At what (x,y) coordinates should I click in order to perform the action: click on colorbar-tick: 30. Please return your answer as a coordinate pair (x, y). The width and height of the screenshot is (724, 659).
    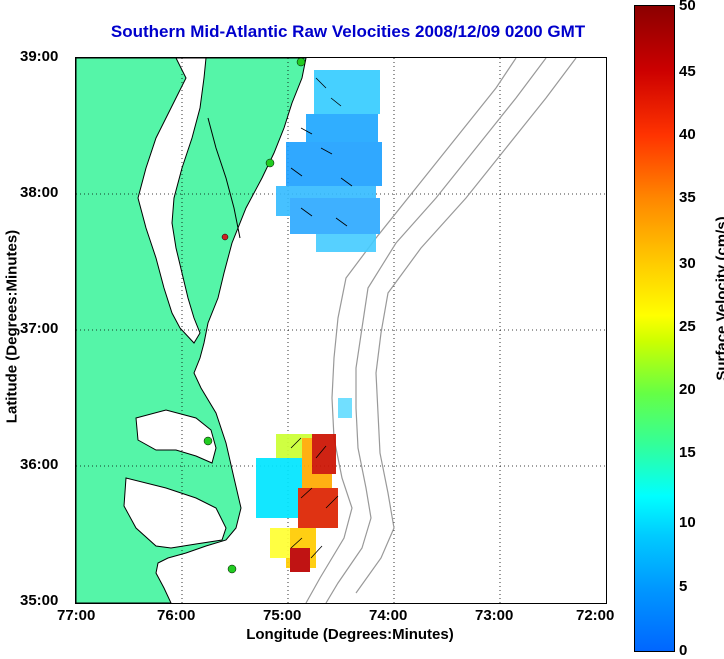
    Looking at the image, I should click on (687, 263).